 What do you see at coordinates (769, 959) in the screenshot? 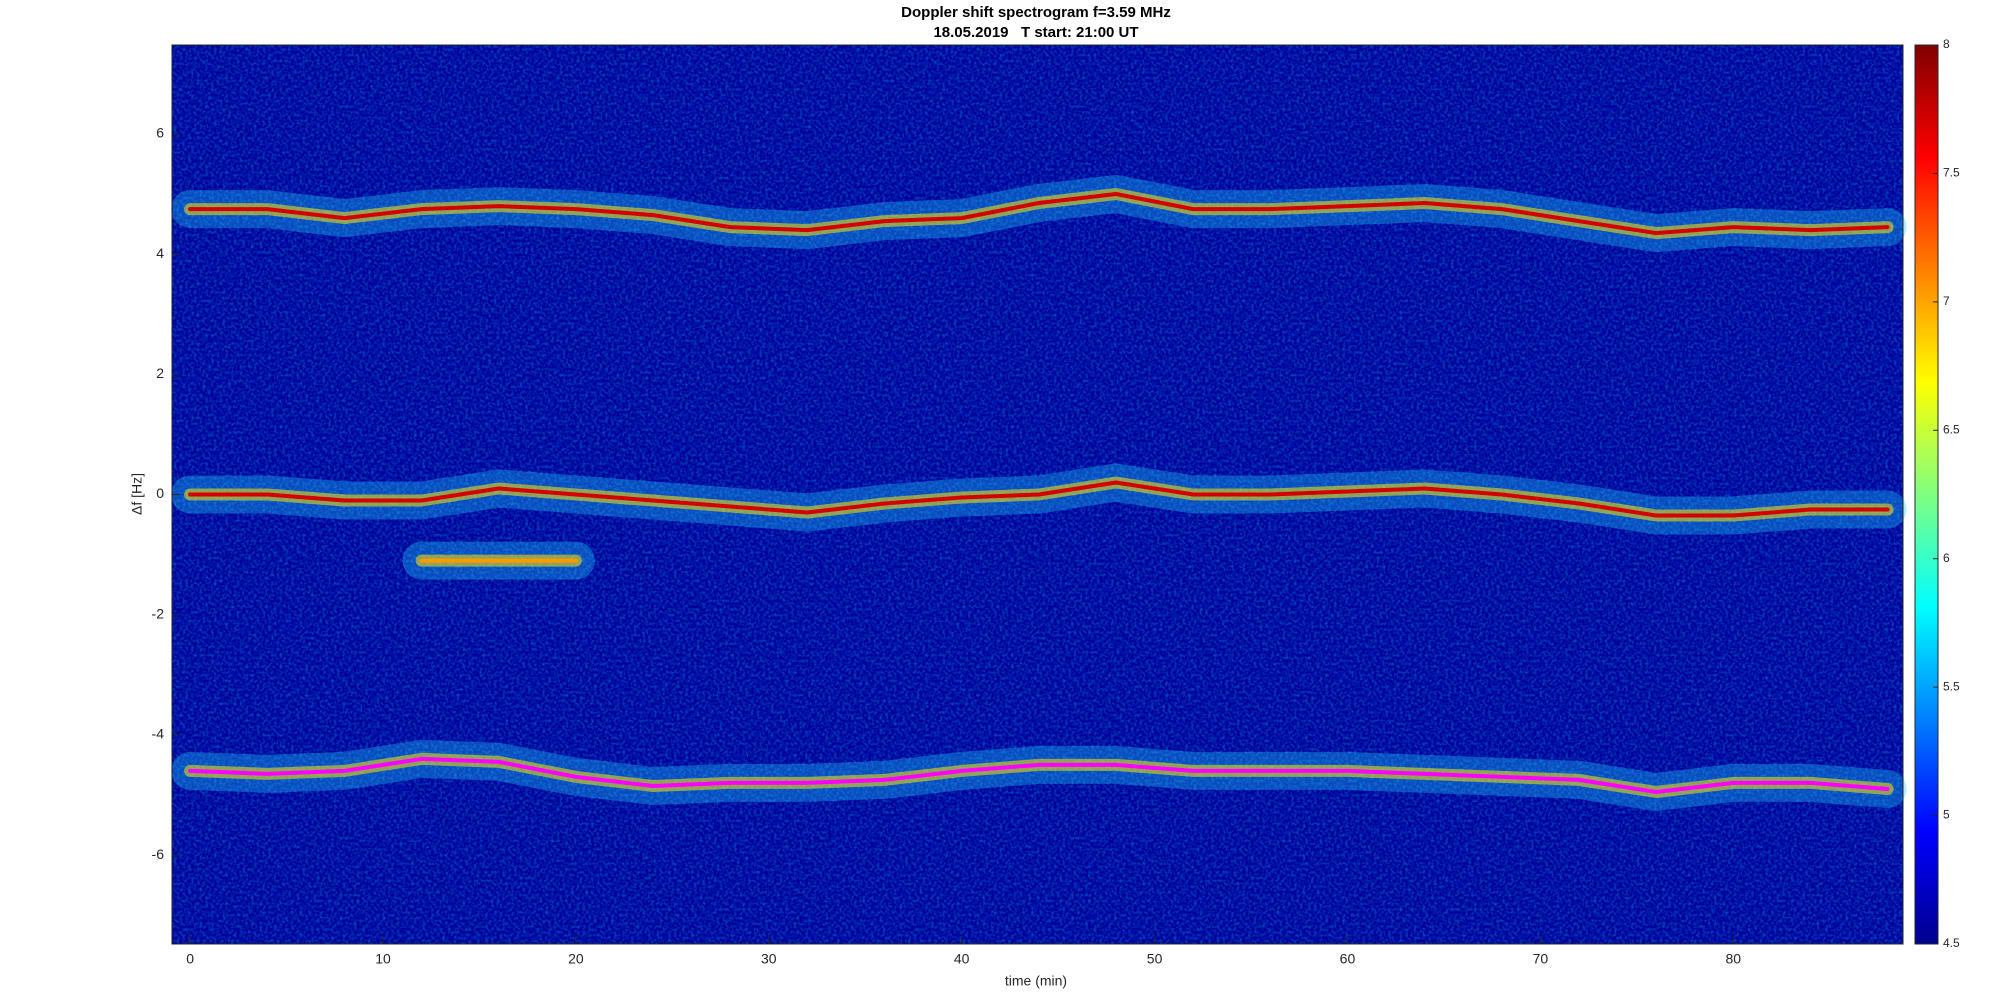
I see `x-tick-label: 30` at bounding box center [769, 959].